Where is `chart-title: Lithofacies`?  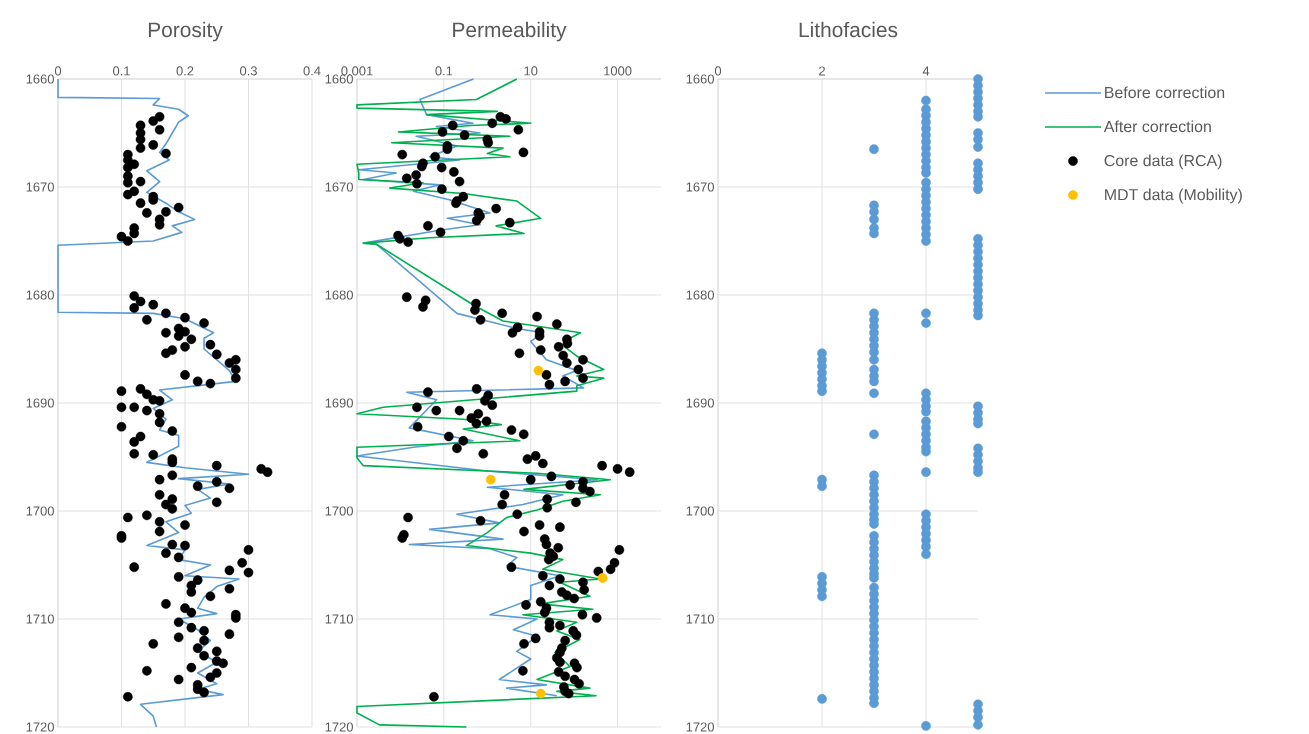
chart-title: Lithofacies is located at coordinates (848, 29).